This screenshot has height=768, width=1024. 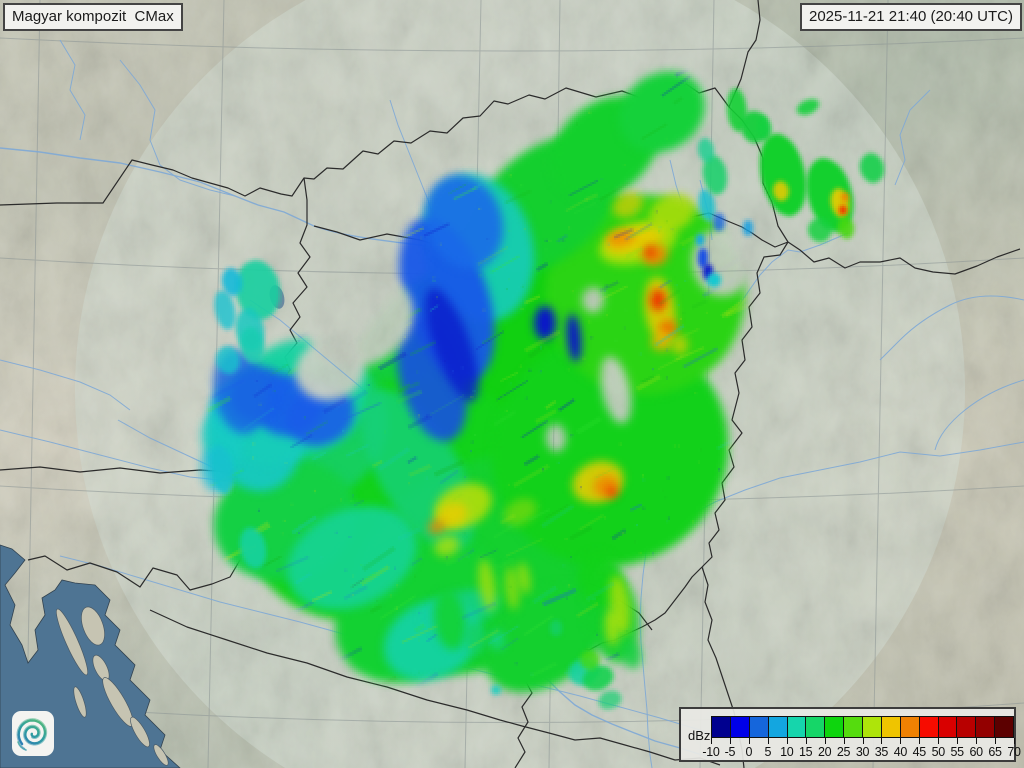 I want to click on legend-tick-value: 20, so click(x=824, y=752).